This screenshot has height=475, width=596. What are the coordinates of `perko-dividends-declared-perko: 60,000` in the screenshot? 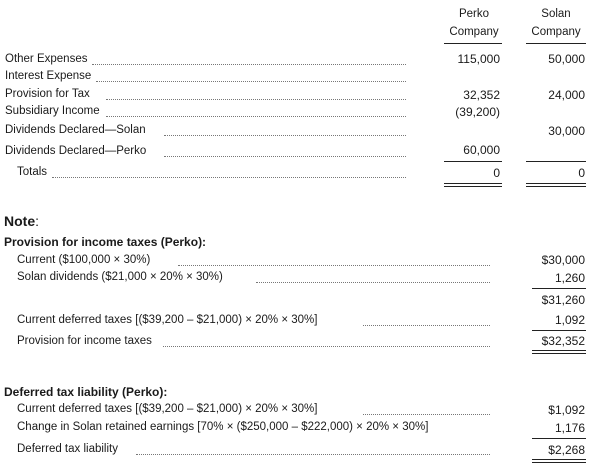 It's located at (481, 150).